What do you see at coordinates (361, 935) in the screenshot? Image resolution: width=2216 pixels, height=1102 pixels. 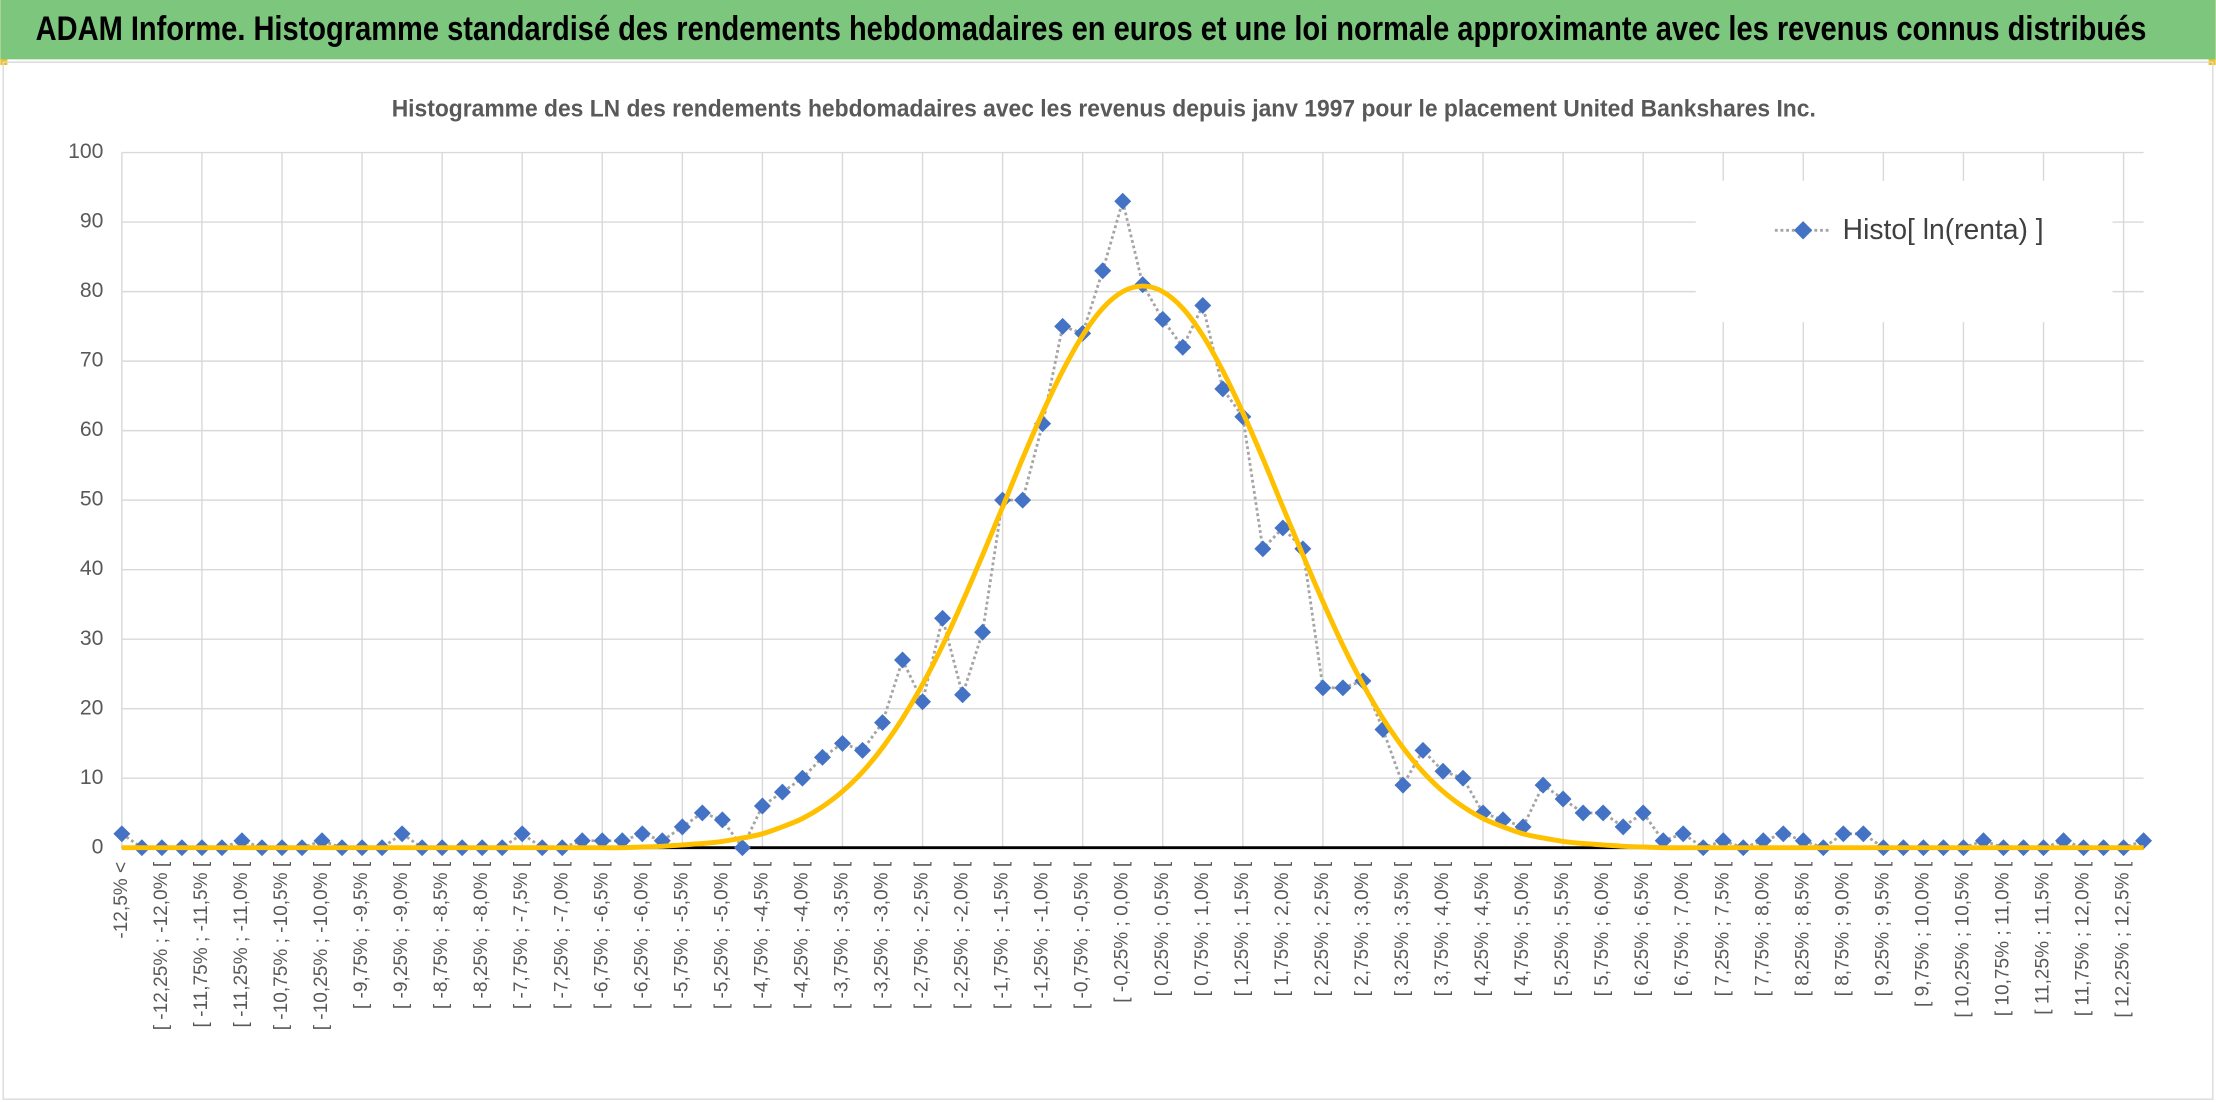 I see `x-tick-label: [ -9,75% ; -9,5% [` at bounding box center [361, 935].